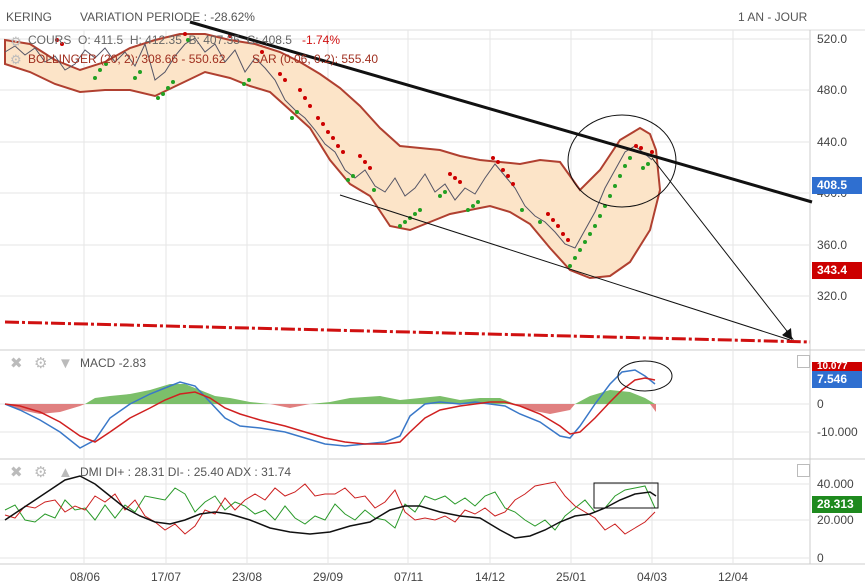 The width and height of the screenshot is (865, 586). What do you see at coordinates (733, 577) in the screenshot?
I see `x-tick: 12/04` at bounding box center [733, 577].